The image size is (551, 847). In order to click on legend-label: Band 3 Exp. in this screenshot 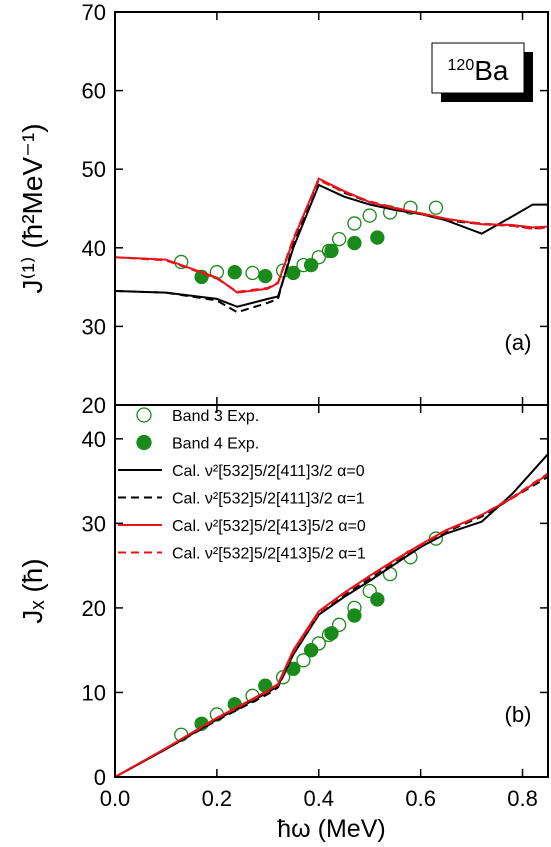, I will do `click(215, 416)`.